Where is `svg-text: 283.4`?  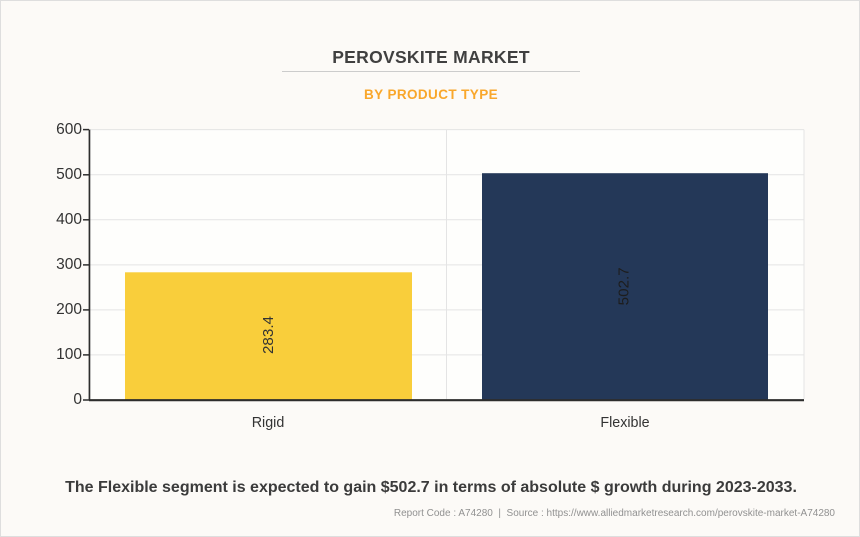
svg-text: 283.4 is located at coordinates (268, 335).